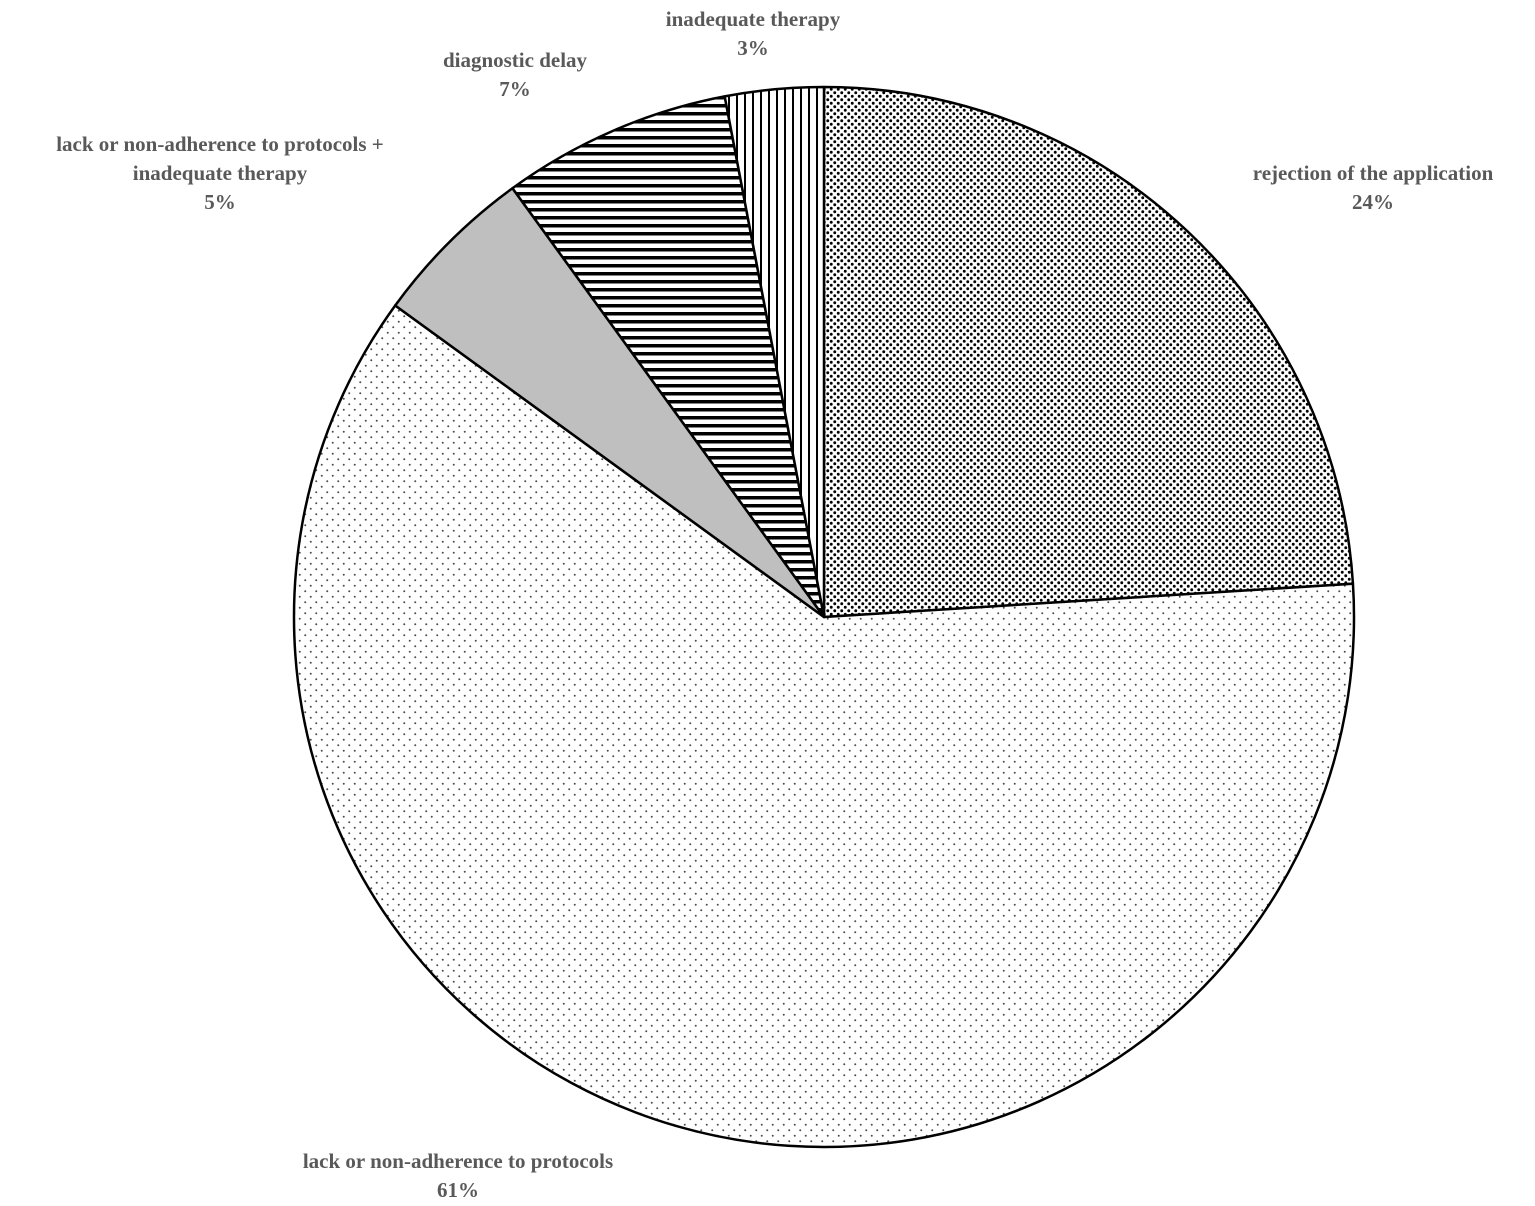  What do you see at coordinates (753, 48) in the screenshot?
I see `slice-value-label: 3%` at bounding box center [753, 48].